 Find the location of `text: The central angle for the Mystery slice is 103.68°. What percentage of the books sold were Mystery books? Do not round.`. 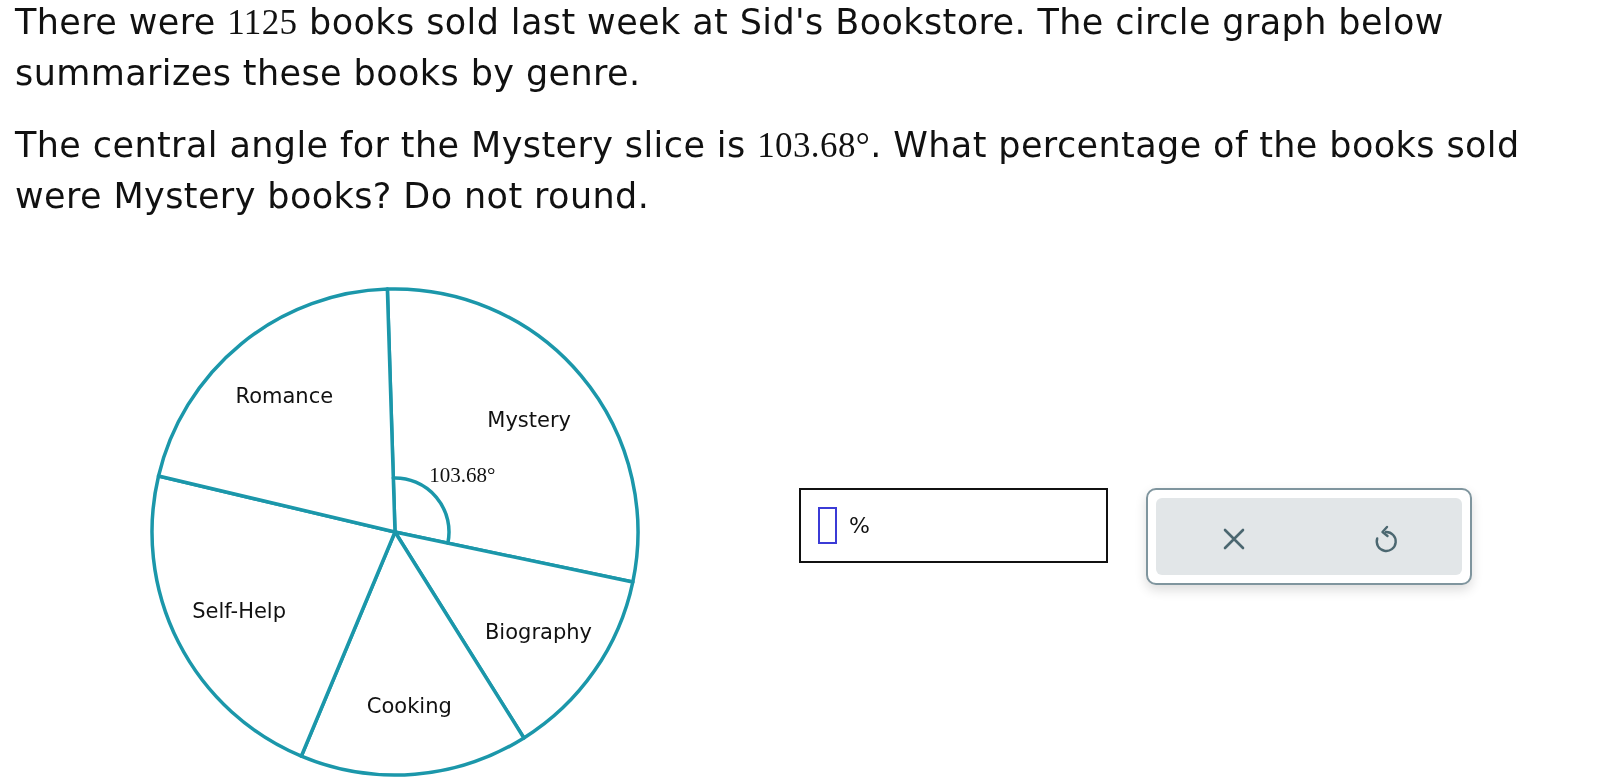

text: The central angle for the Mystery slice is 103.68°. What percentage of the books sold were Mystery books? Do not round. is located at coordinates (767, 170).